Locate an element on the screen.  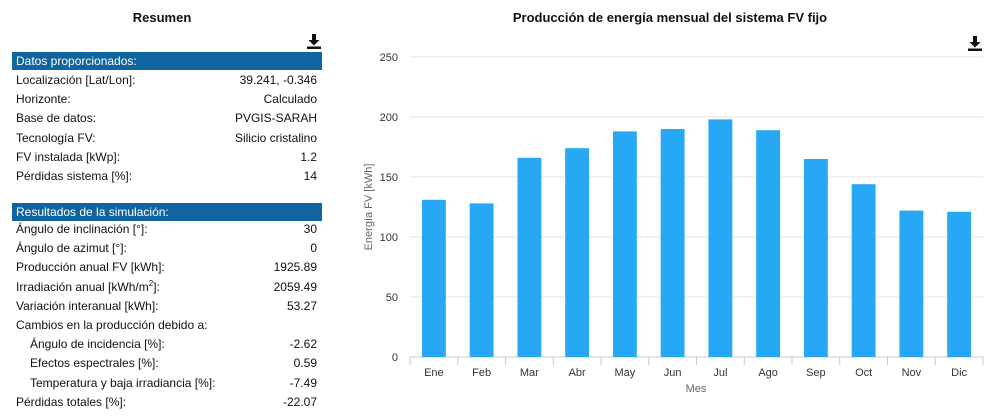
summary-row-value: 30 is located at coordinates (310, 229).